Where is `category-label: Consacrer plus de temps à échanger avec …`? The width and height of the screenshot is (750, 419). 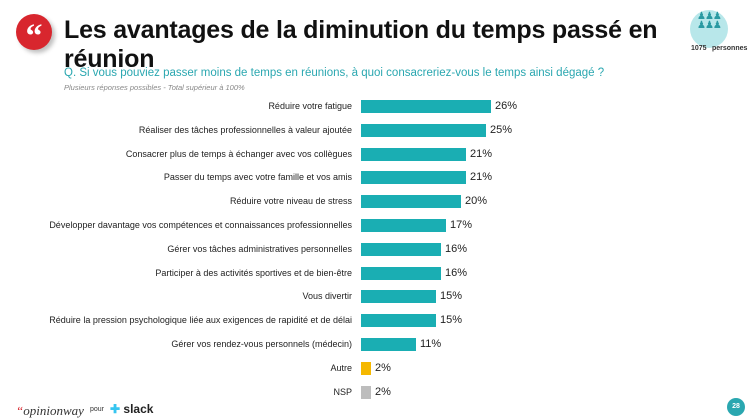
category-label: Consacrer plus de temps à échanger avec … is located at coordinates (238, 153).